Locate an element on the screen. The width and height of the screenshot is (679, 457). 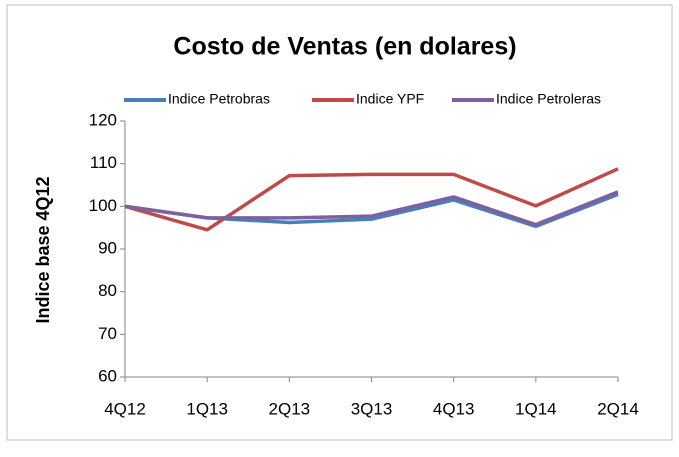
x-tick-label: 2Q14 is located at coordinates (618, 408).